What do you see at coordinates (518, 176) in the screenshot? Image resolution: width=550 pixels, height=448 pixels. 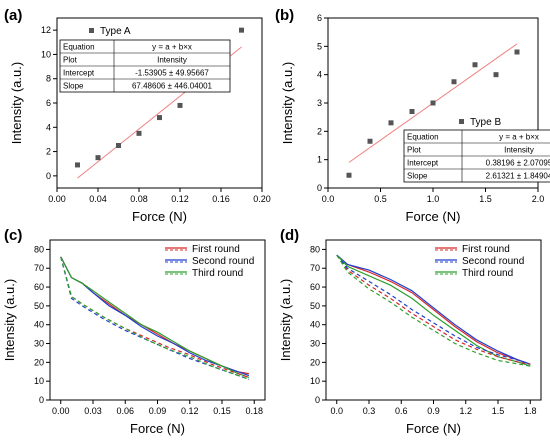 I see `fit-table-value: 2.61321 ± 1.84904` at bounding box center [518, 176].